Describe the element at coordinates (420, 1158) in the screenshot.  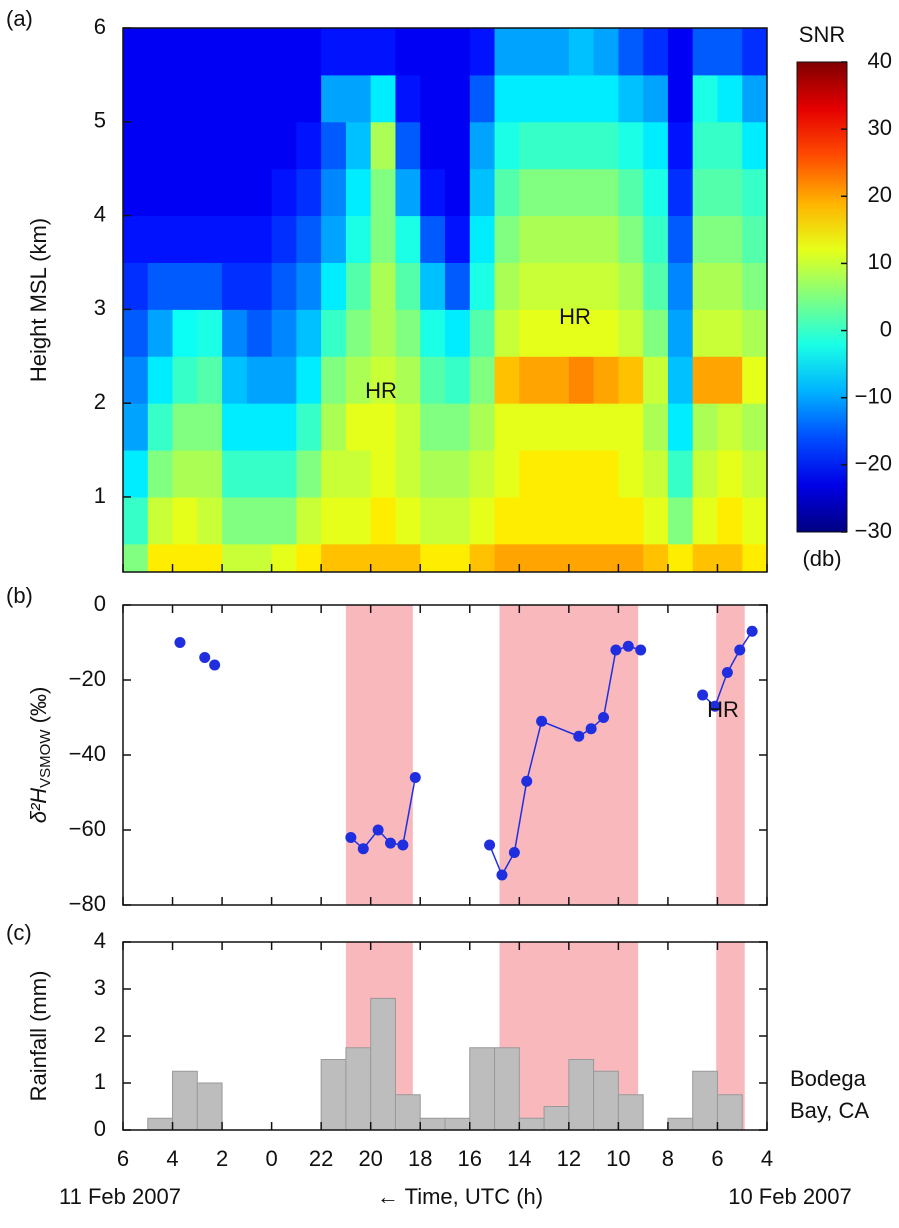
I see `x-tick-label: 18` at that location.